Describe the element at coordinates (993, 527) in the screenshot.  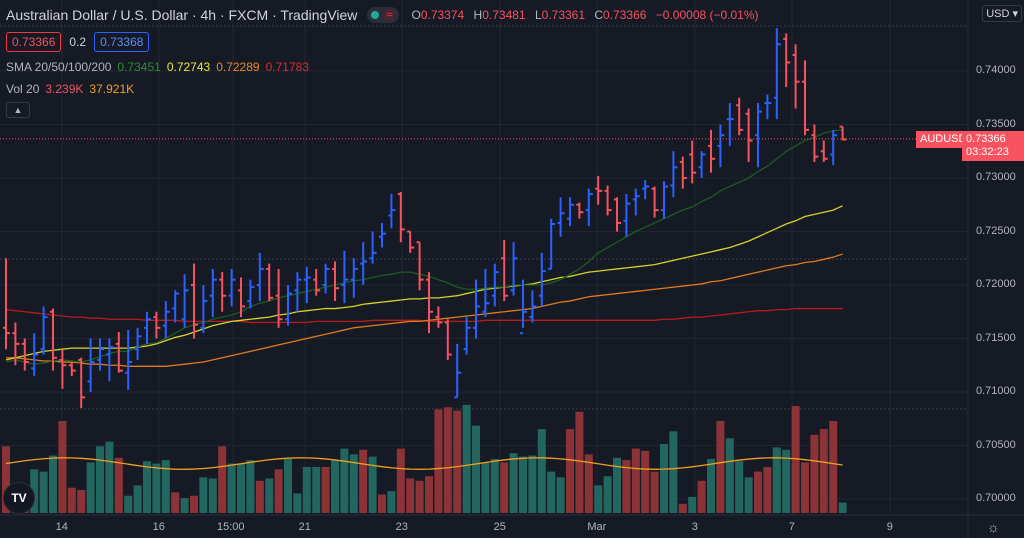
I see `settings-gear-icon: ☼` at that location.